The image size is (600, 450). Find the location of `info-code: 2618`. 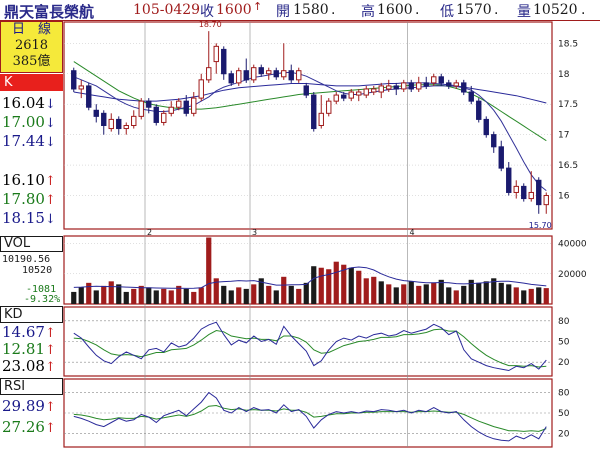

info-code: 2618 is located at coordinates (31, 45).